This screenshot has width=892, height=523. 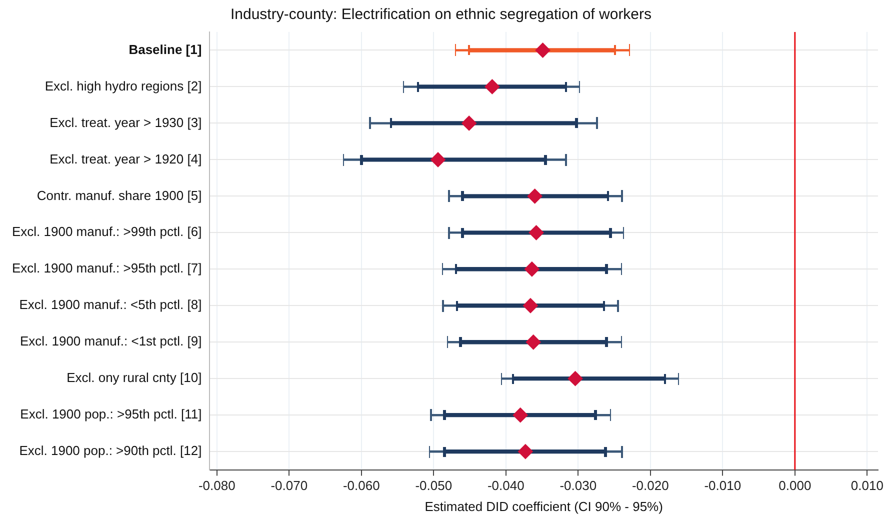 I want to click on y-tick-label: Excl. ony rural cnty [10], so click(x=134, y=378).